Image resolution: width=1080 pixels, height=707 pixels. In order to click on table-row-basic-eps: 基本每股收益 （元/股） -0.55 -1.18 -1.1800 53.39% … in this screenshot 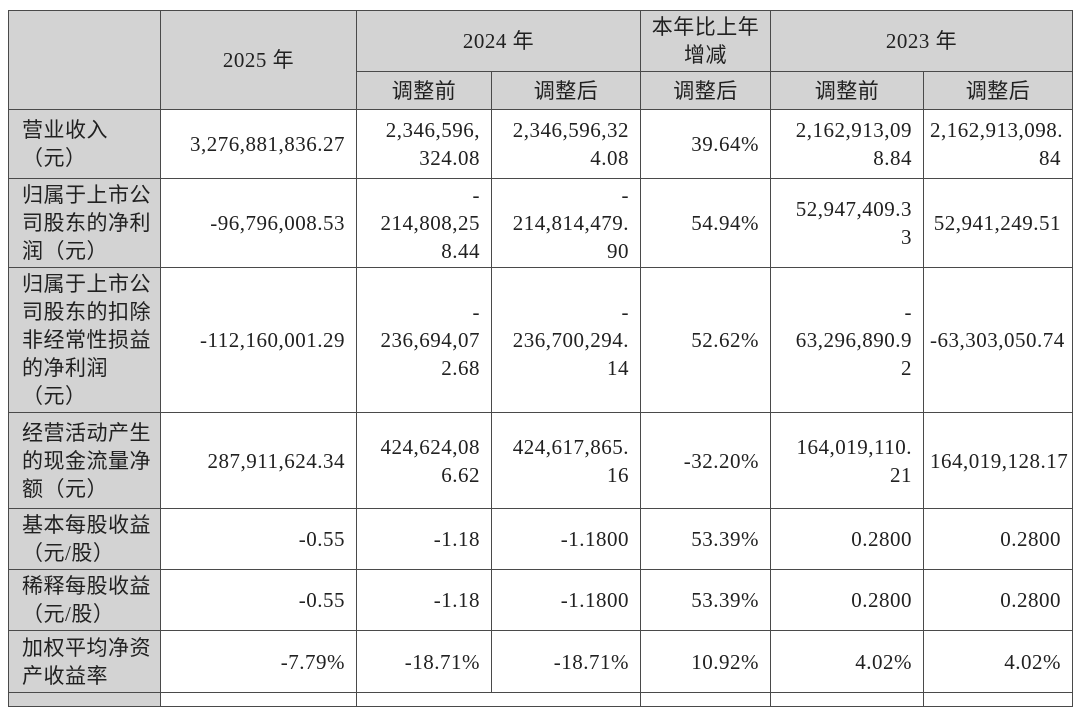, I will do `click(540, 539)`.